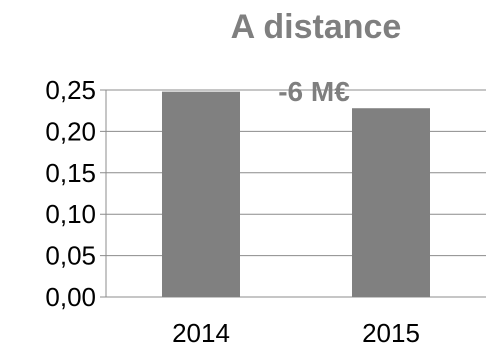 The height and width of the screenshot is (347, 486). What do you see at coordinates (70, 256) in the screenshot?
I see `y-tick-label: 0,05` at bounding box center [70, 256].